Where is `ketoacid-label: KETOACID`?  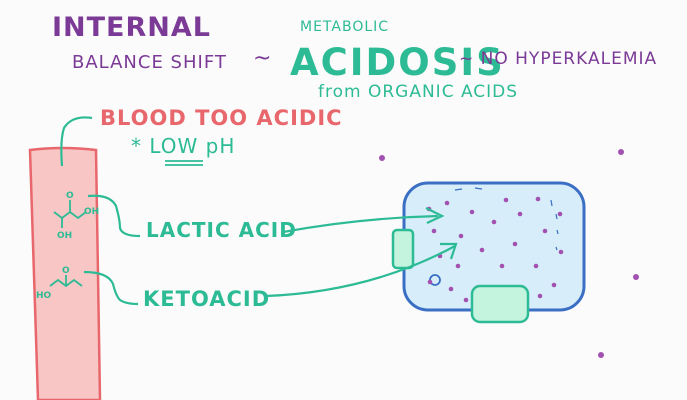 ketoacid-label: KETOACID is located at coordinates (207, 299).